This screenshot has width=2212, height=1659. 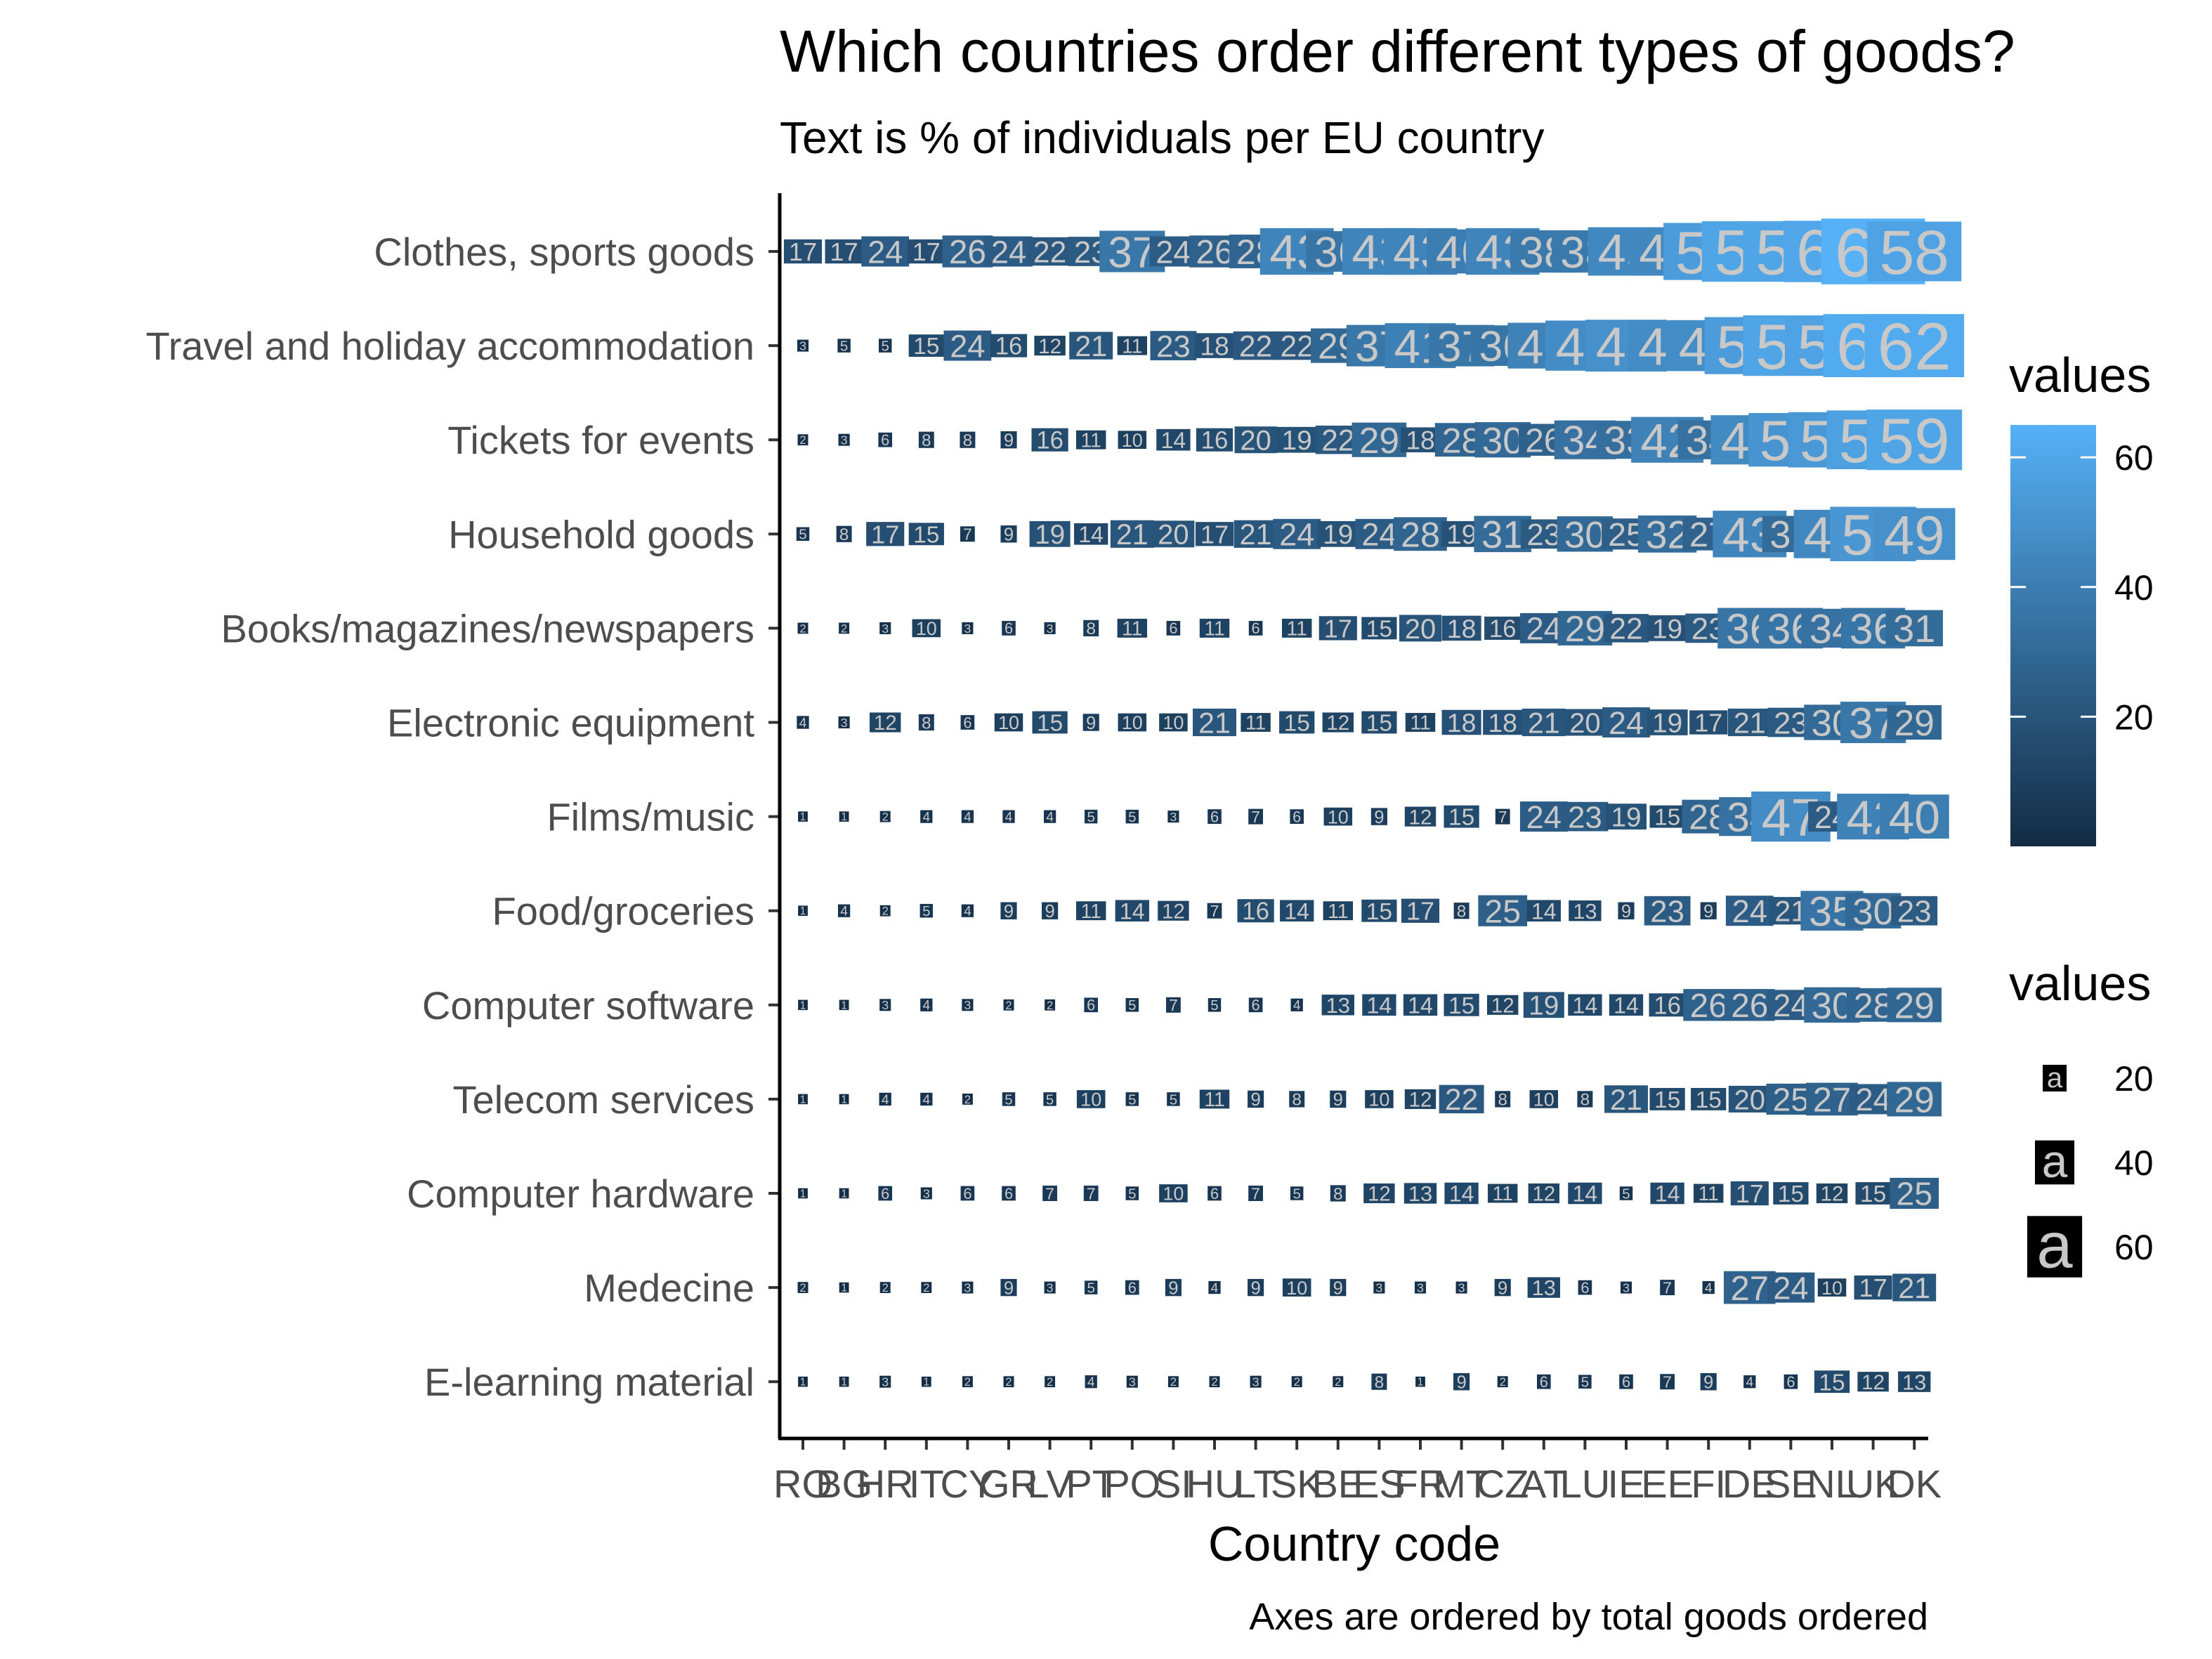 I want to click on size-legend-tick-label: 60, so click(x=2134, y=1247).